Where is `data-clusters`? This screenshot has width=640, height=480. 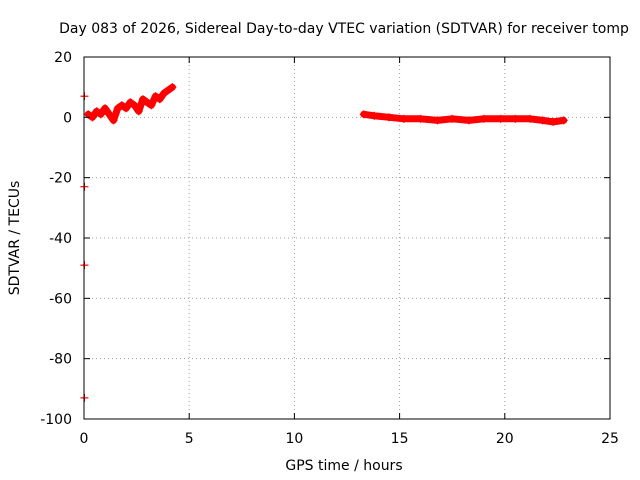 data-clusters is located at coordinates (326, 104).